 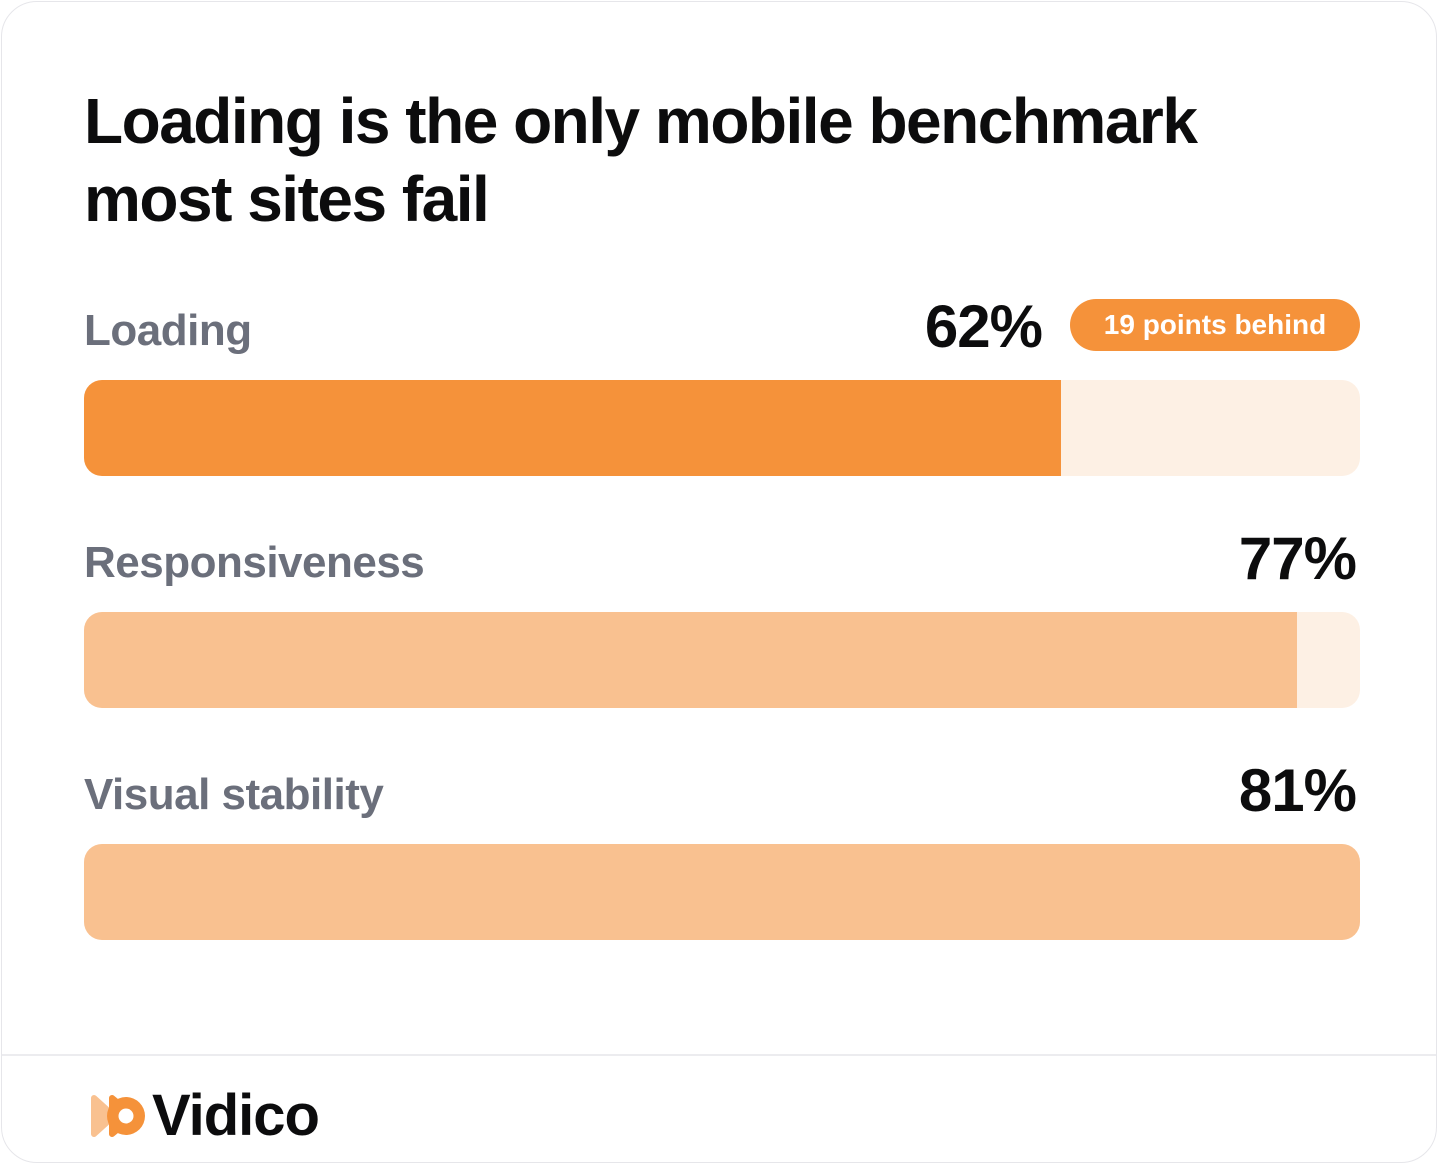 I want to click on vidico-play-icon, so click(x=118, y=1116).